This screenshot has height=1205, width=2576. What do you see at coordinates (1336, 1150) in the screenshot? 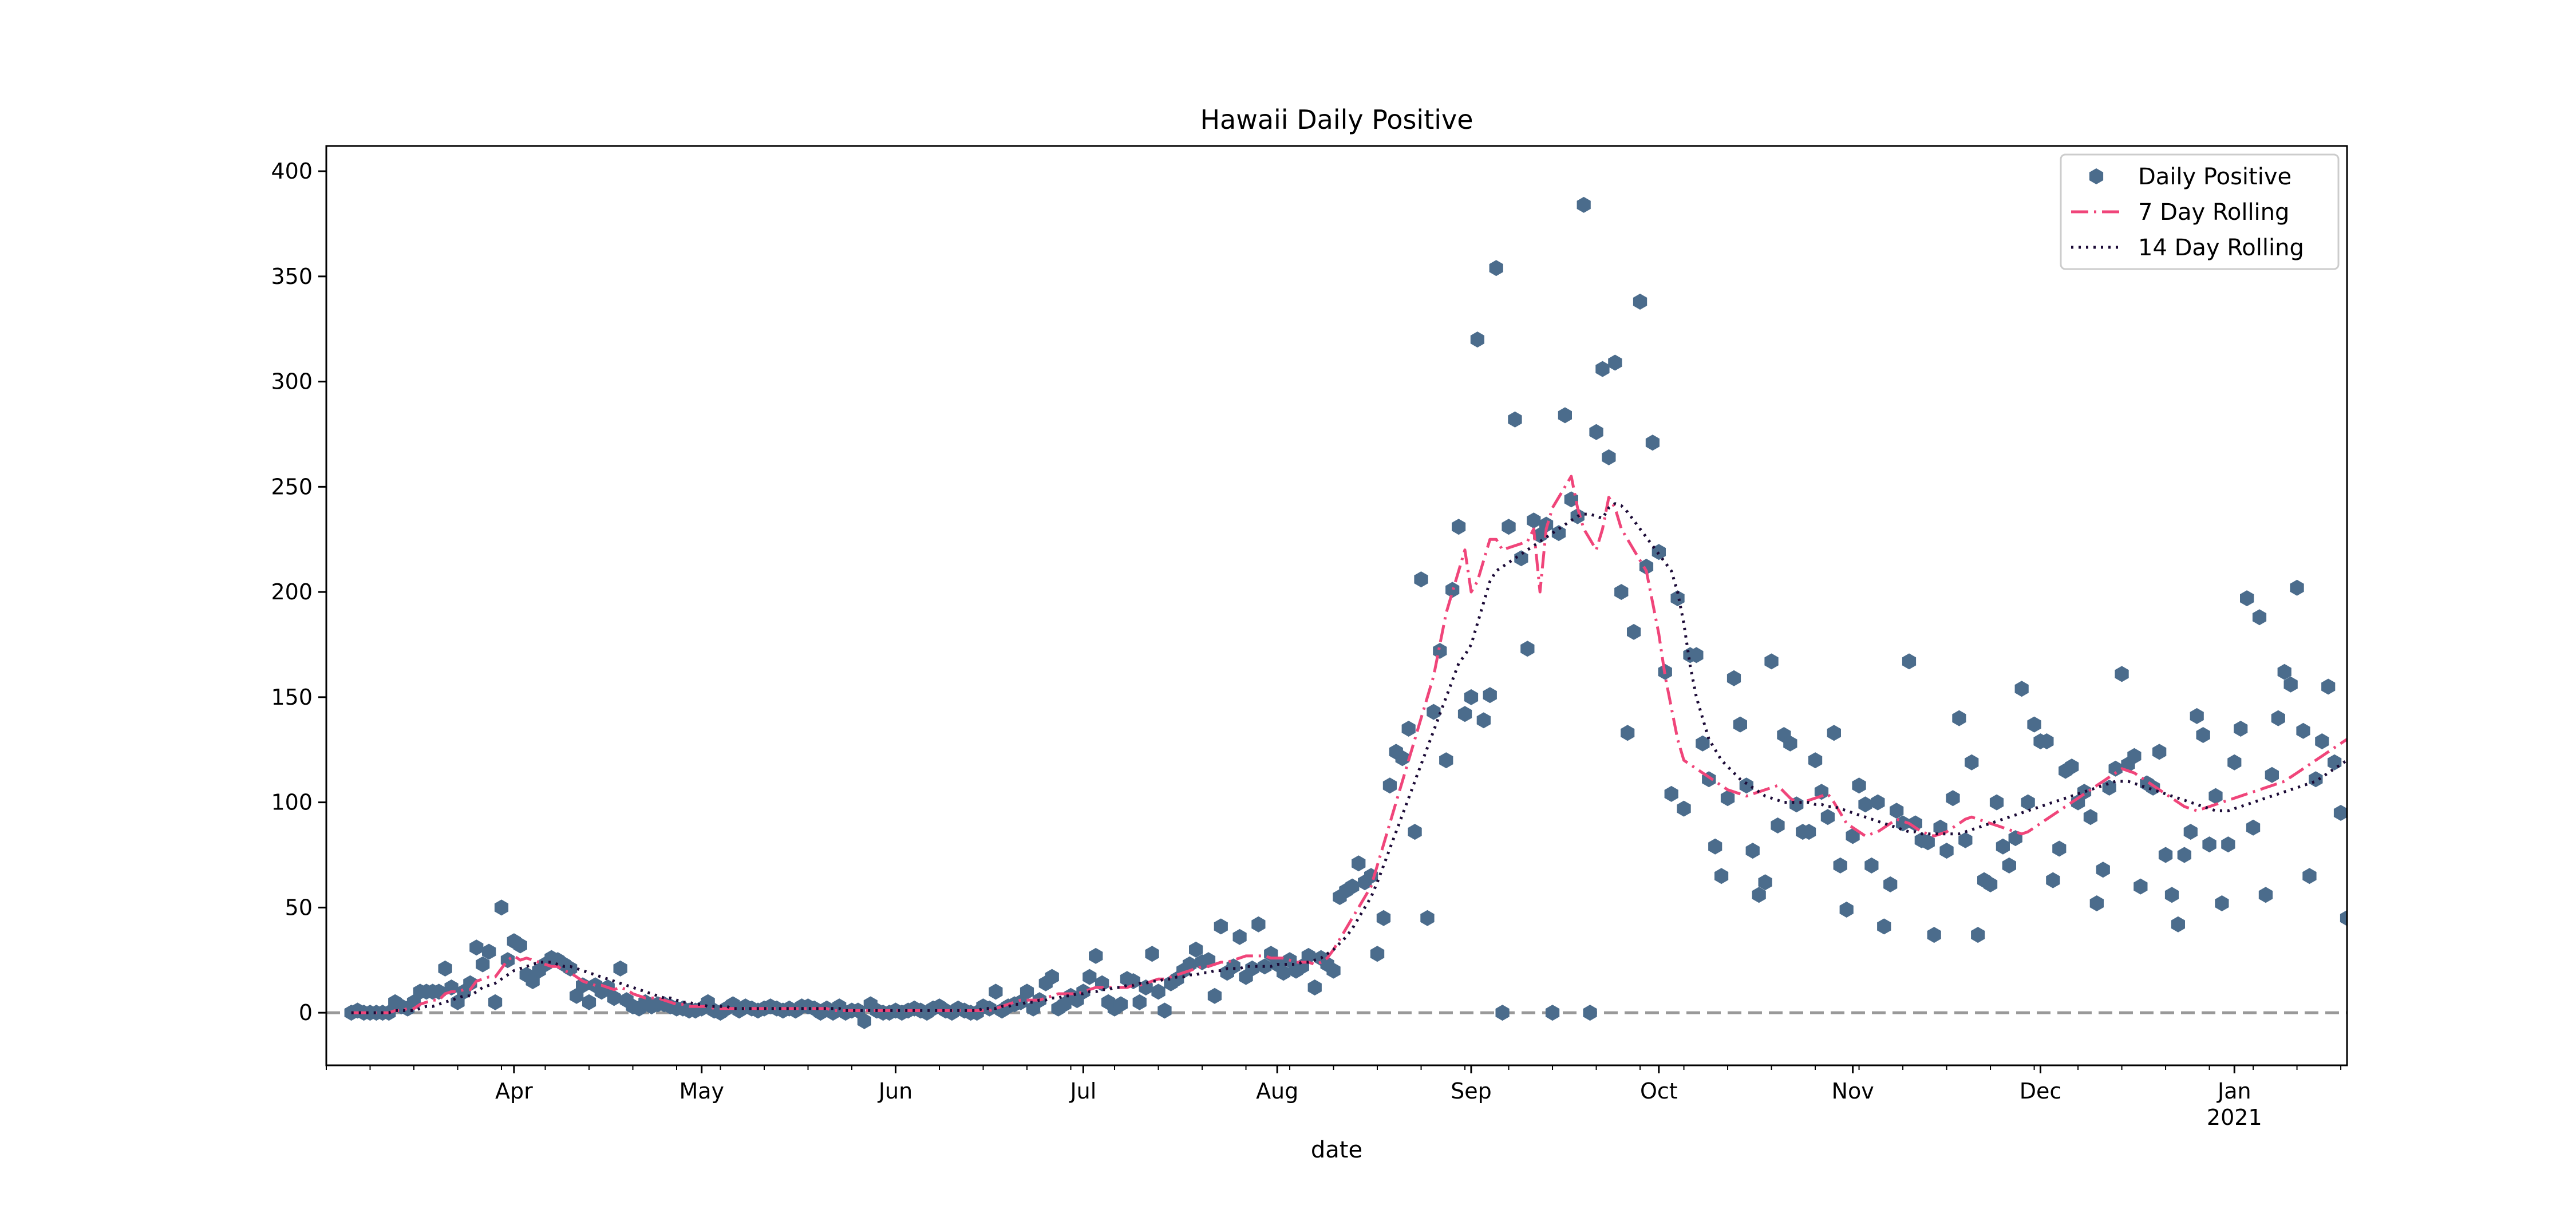
I see `x-axis-label: date` at bounding box center [1336, 1150].